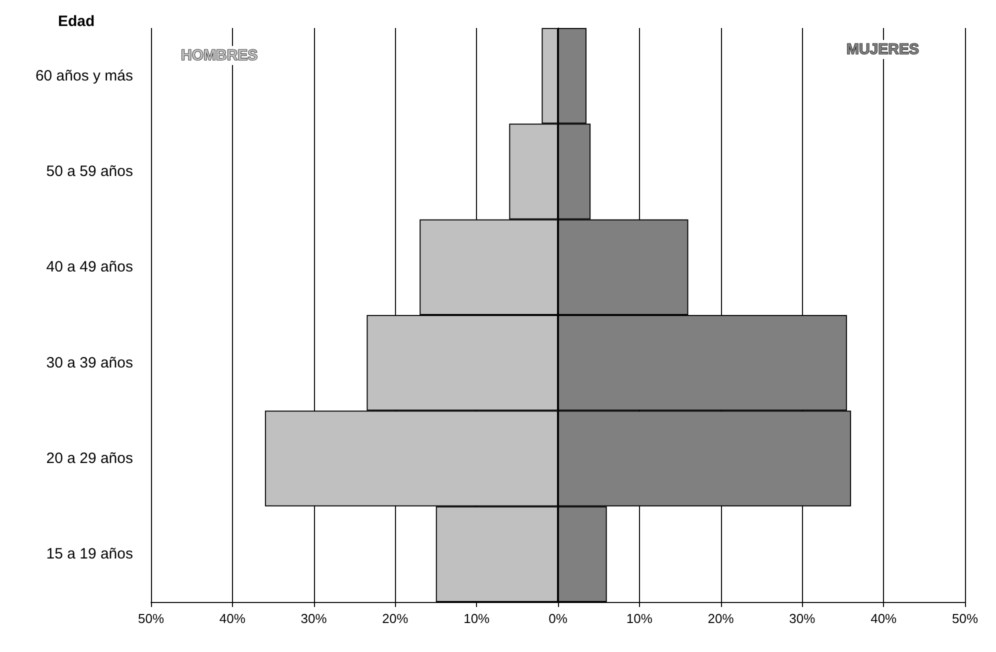 This screenshot has height=652, width=996. What do you see at coordinates (84, 75) in the screenshot?
I see `y-tick-label: 60 años y más` at bounding box center [84, 75].